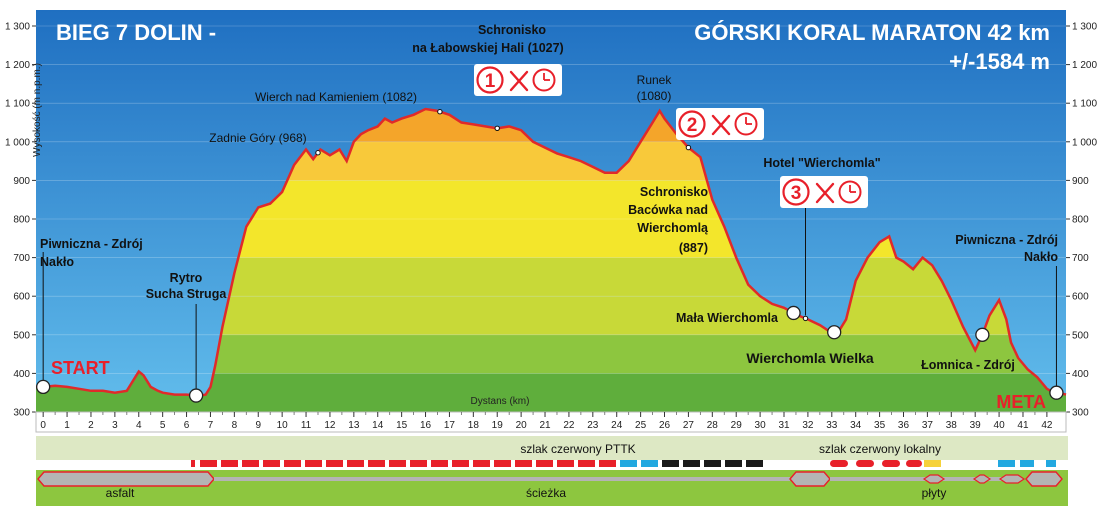 The width and height of the screenshot is (1100, 506). Describe the element at coordinates (577, 449) in the screenshot. I see `trail-pttk-label: szlak czerwony PTTK` at that location.